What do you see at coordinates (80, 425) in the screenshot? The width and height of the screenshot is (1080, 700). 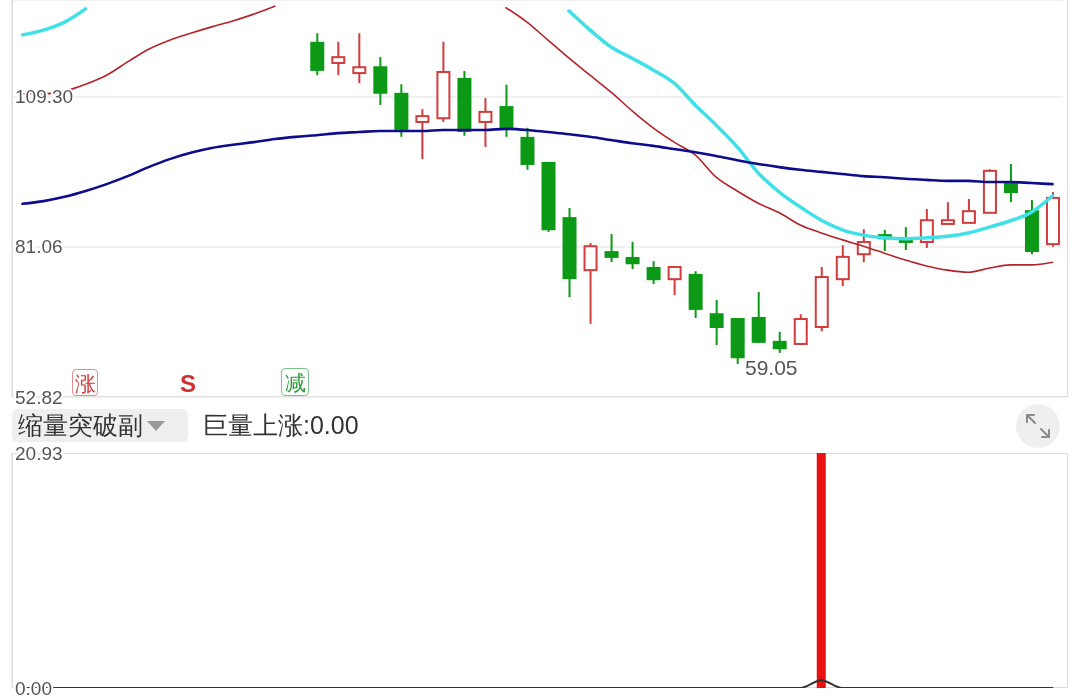 I see `chart-title: 缩量突破副` at bounding box center [80, 425].